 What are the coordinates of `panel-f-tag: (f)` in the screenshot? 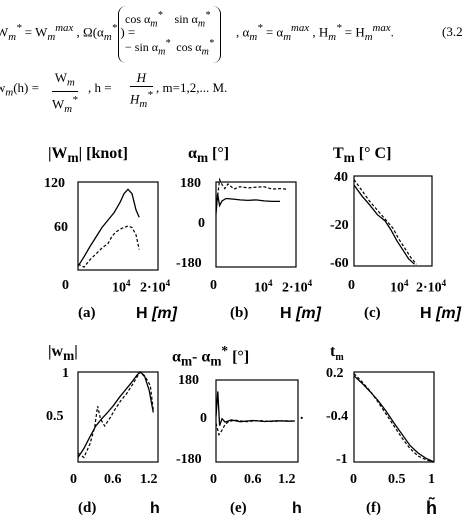 It's located at (373, 508).